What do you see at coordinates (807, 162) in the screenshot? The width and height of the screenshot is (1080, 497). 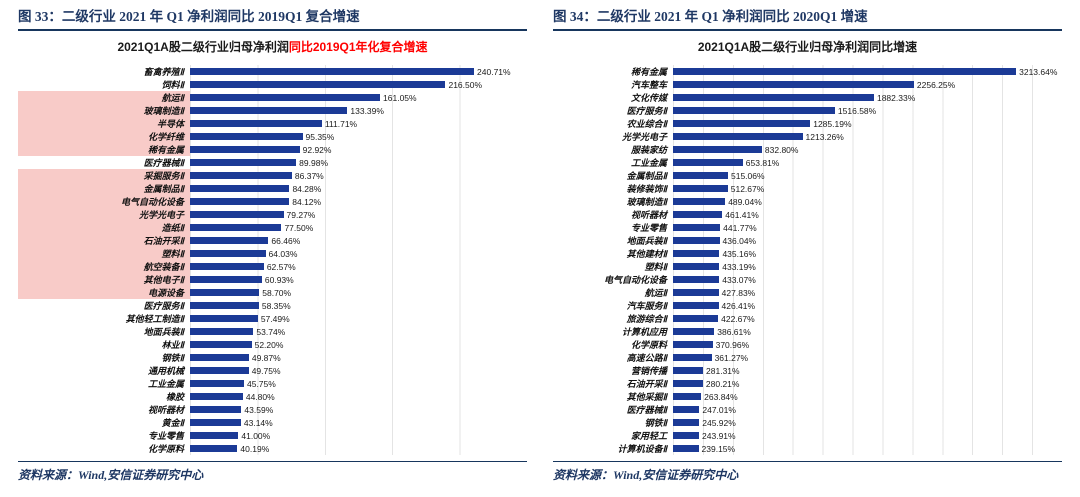 I see `bar-row: 工业金属 653.81%` at bounding box center [807, 162].